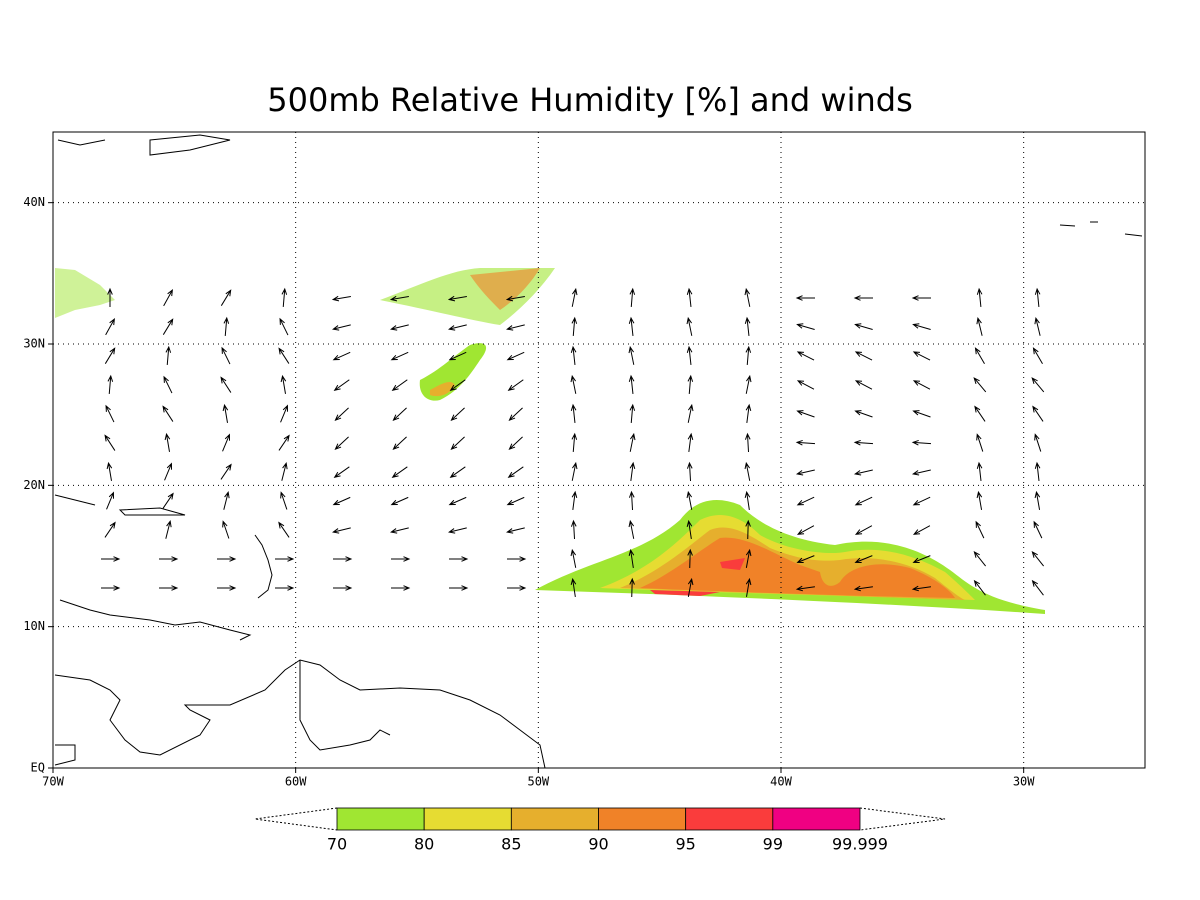  What do you see at coordinates (38, 768) in the screenshot?
I see `y-tick-label: EQ` at bounding box center [38, 768].